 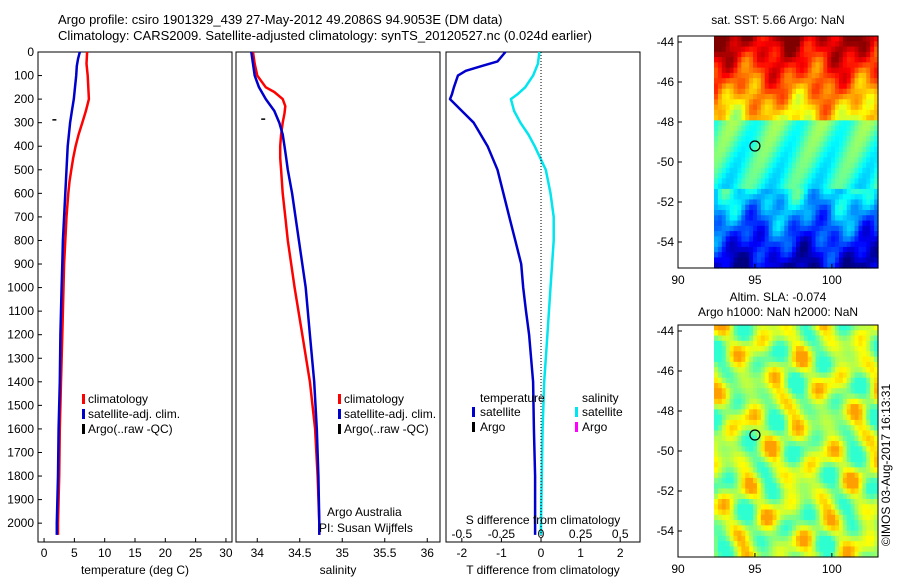 What do you see at coordinates (24, 264) in the screenshot?
I see `depth-tick-label: 900` at bounding box center [24, 264].